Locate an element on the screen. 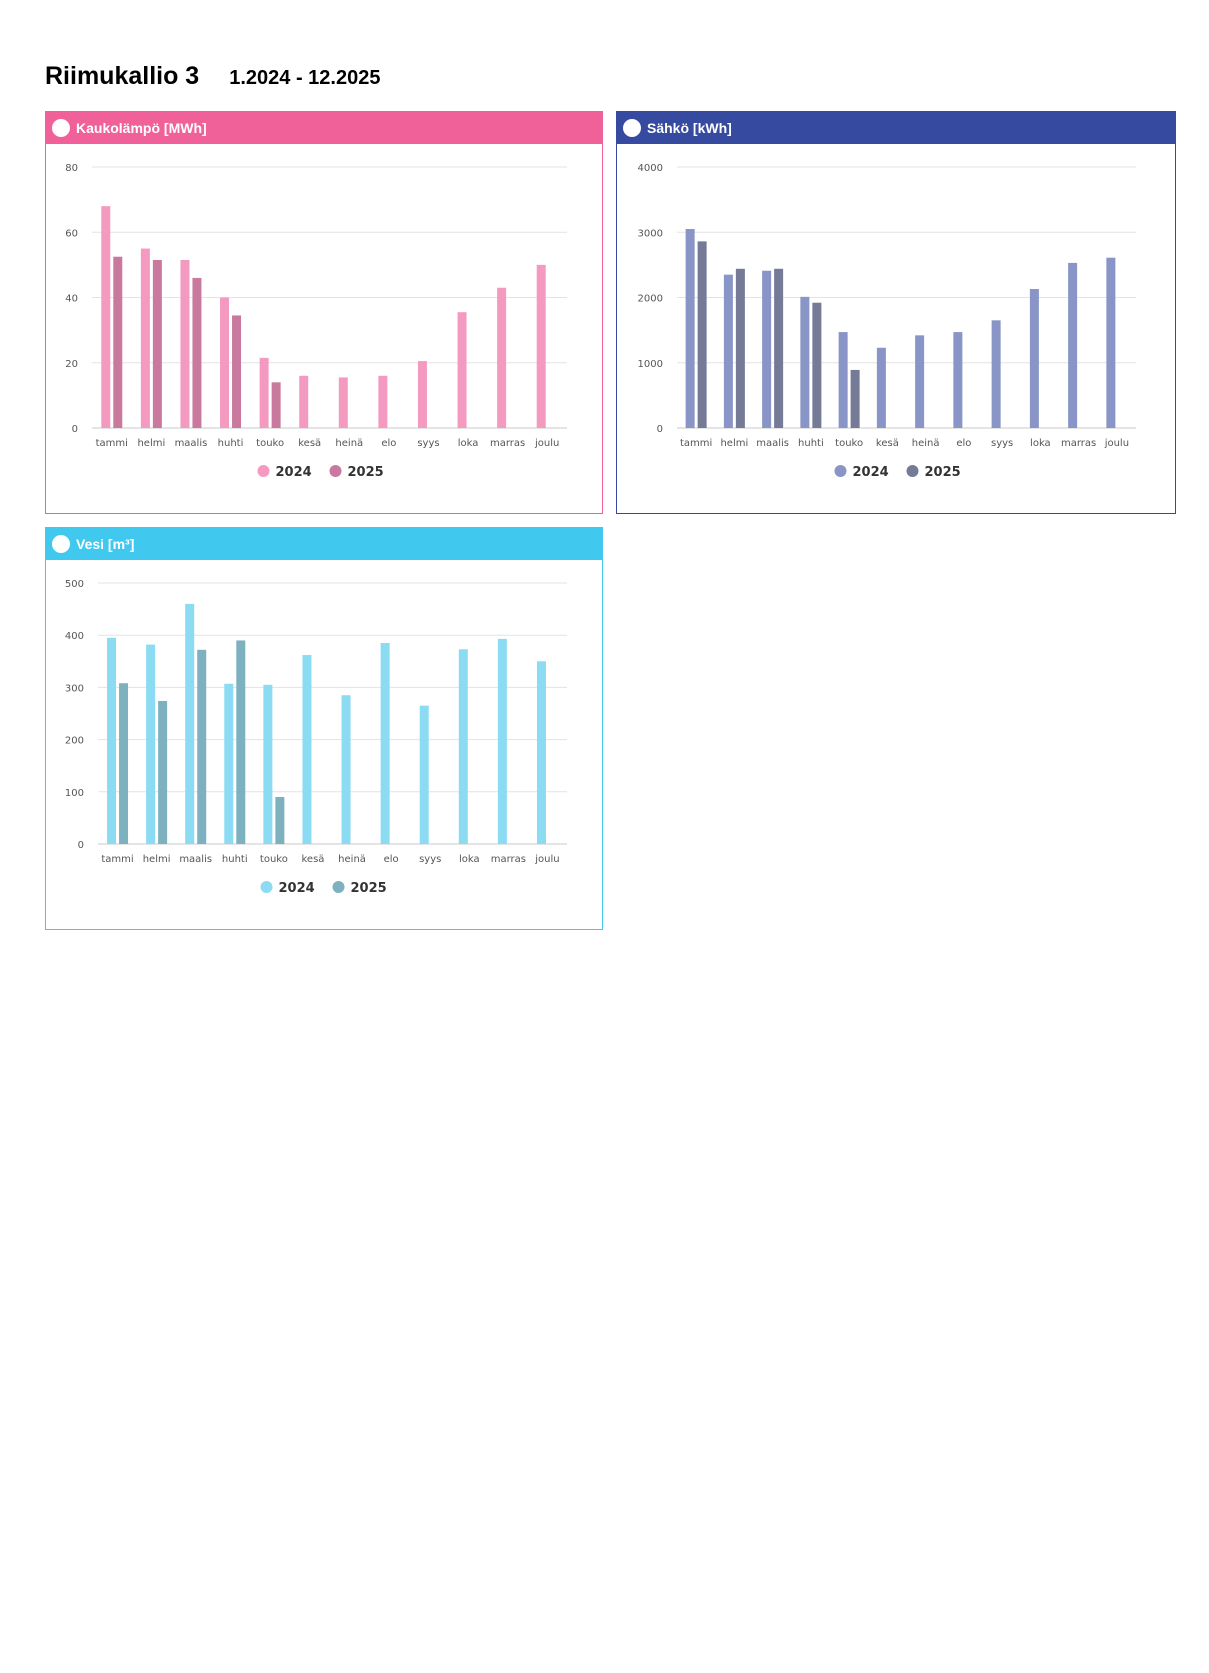 The image size is (1209, 1673). x-tick-label: maalis is located at coordinates (191, 443).